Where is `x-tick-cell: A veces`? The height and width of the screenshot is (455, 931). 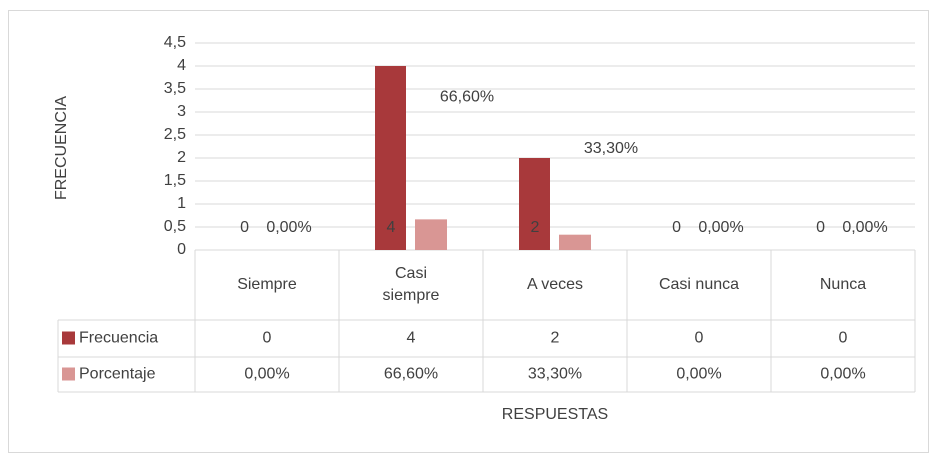 x-tick-cell: A veces is located at coordinates (555, 285).